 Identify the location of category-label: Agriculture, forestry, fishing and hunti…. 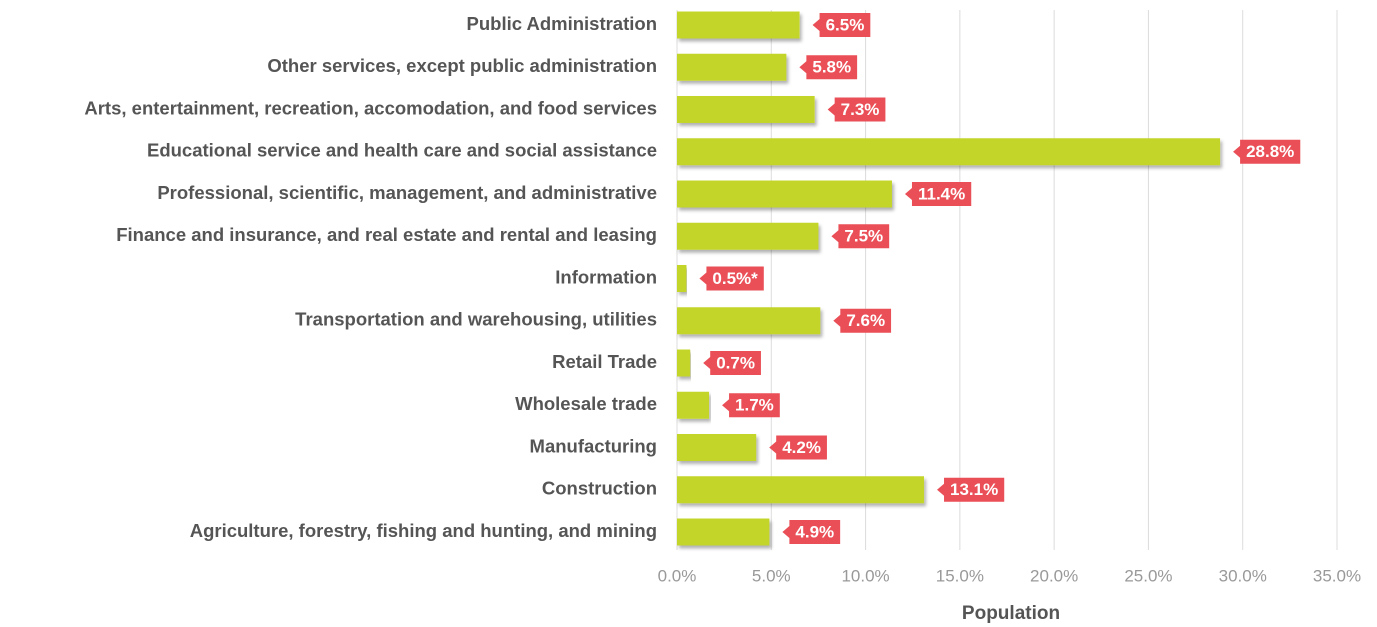
(423, 530).